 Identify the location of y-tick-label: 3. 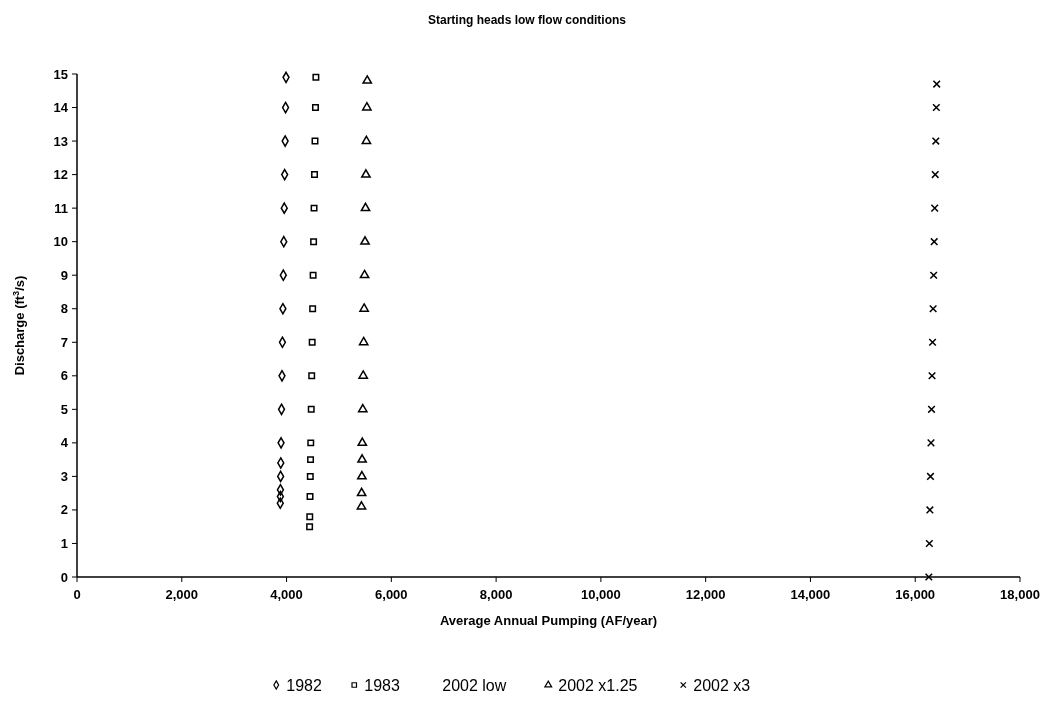
(64, 476).